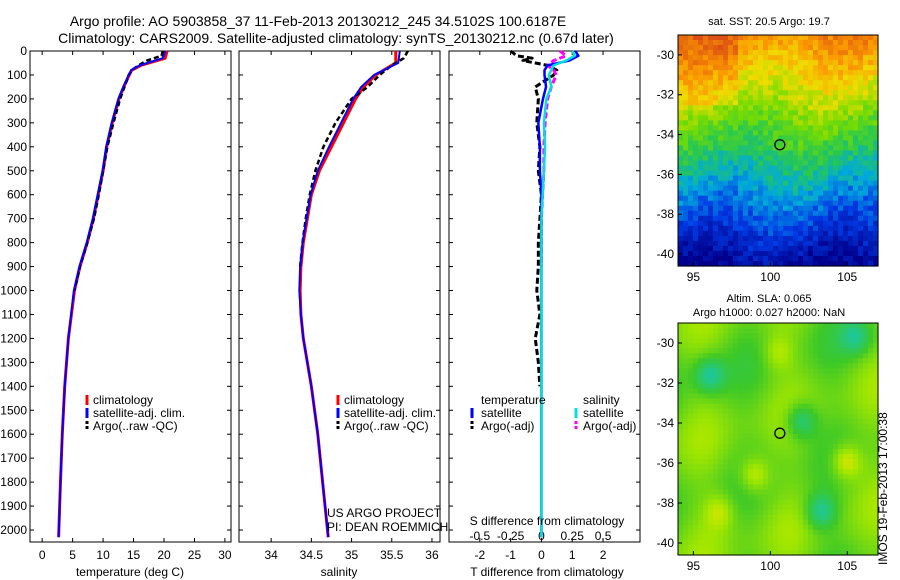 This screenshot has width=900, height=580. I want to click on depth-tick-label: 900, so click(17, 267).